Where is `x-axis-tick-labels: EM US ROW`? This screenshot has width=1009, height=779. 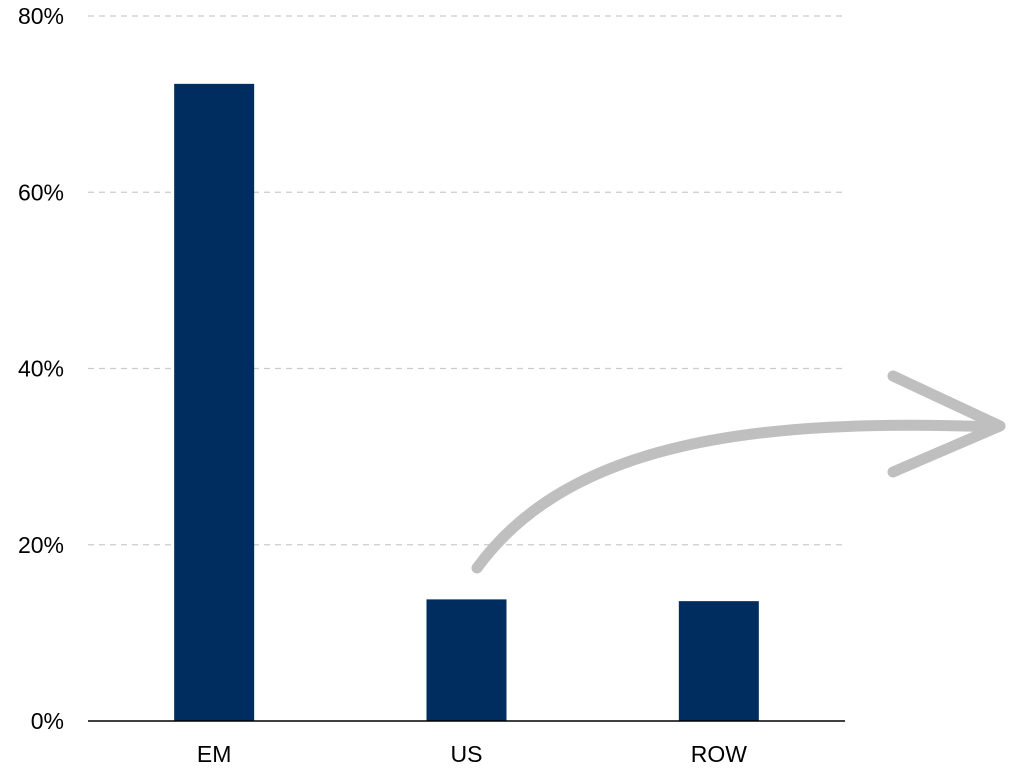
x-axis-tick-labels: EM US ROW is located at coordinates (472, 754).